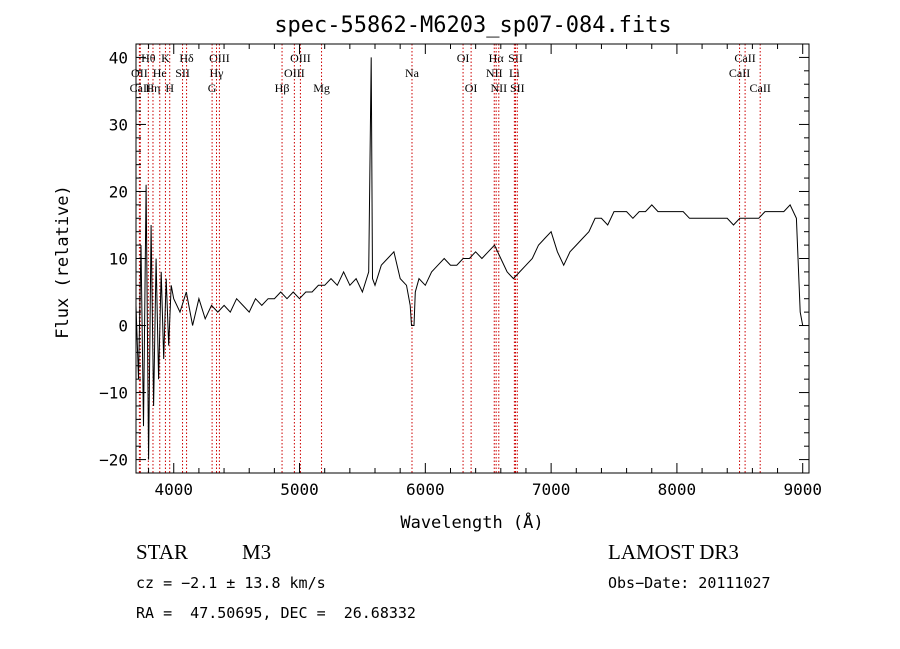  What do you see at coordinates (186, 58) in the screenshot?
I see `spectral-line-label-8: Hδ` at bounding box center [186, 58].